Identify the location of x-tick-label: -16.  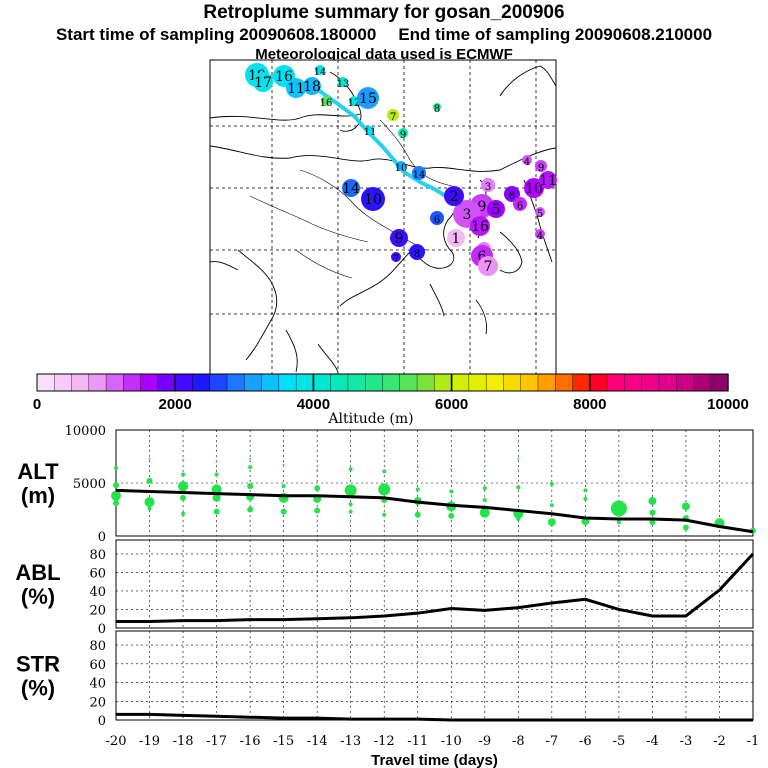
(250, 741).